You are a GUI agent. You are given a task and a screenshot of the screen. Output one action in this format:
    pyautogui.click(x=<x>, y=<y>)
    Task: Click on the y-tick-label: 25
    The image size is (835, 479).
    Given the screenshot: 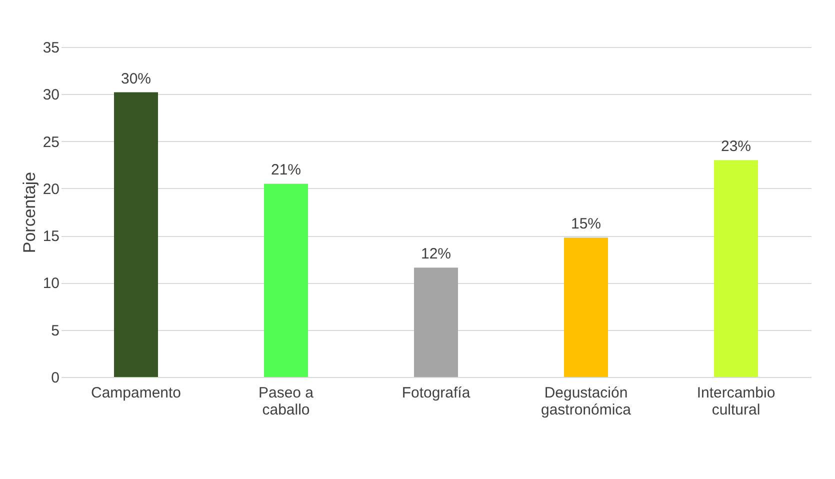 What is the action you would take?
    pyautogui.click(x=51, y=142)
    